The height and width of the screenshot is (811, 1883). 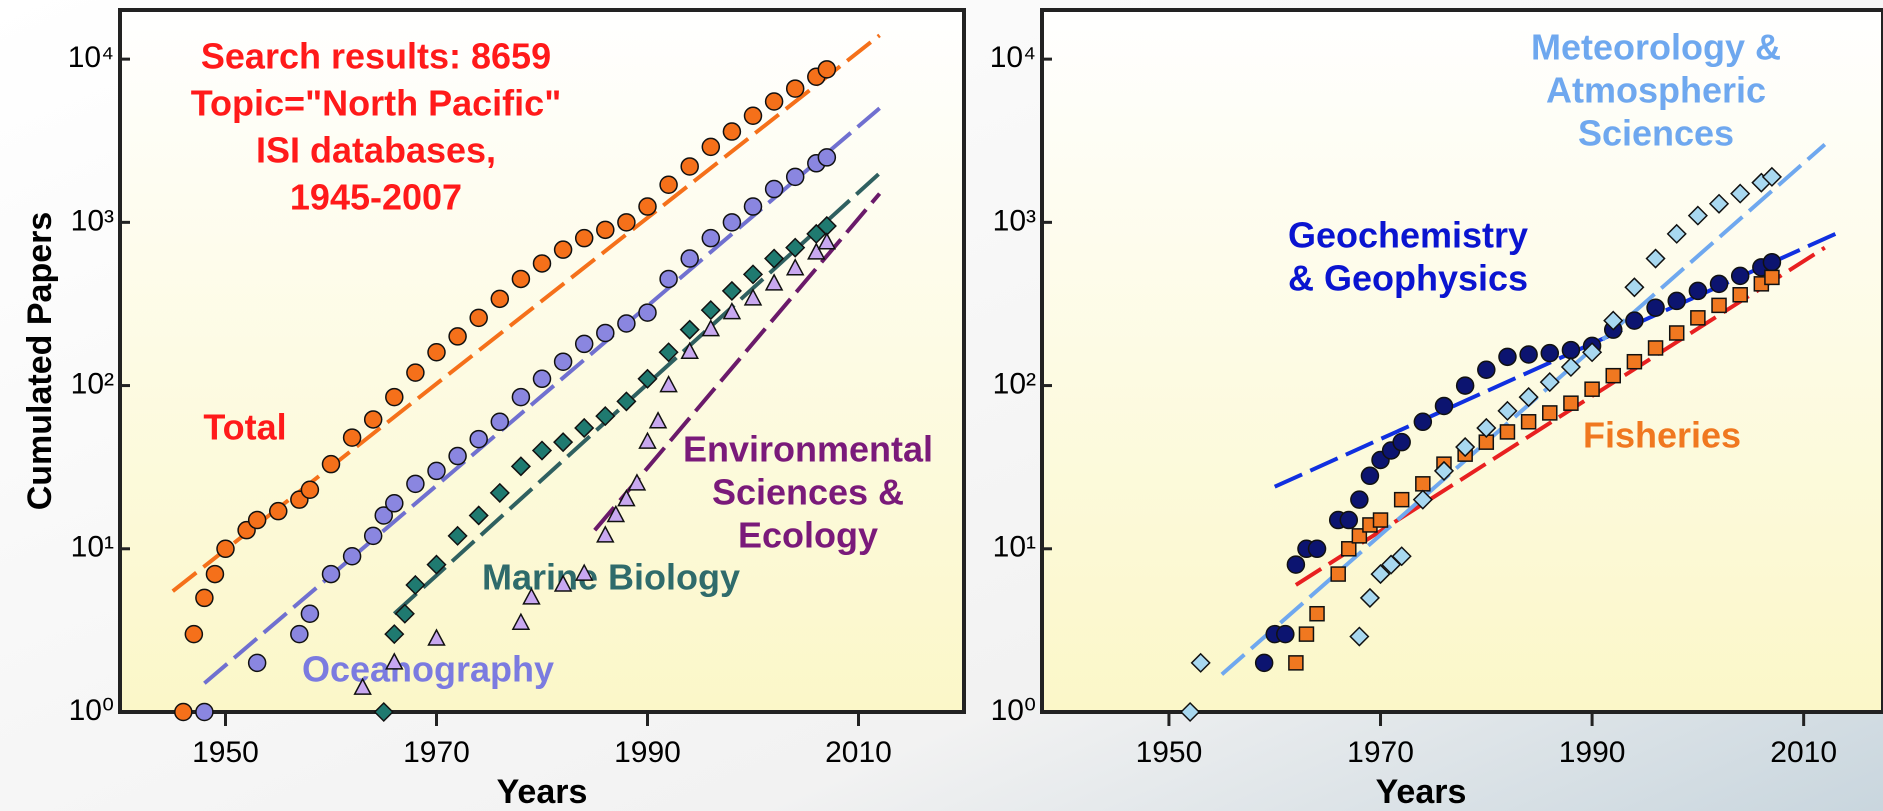 What do you see at coordinates (1656, 47) in the screenshot?
I see `series-label: Meteorology &` at bounding box center [1656, 47].